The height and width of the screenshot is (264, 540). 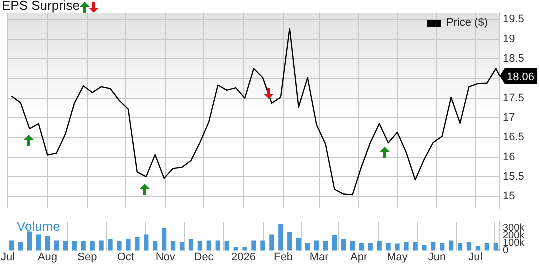 I want to click on x-tick-label: Apr, so click(x=359, y=257).